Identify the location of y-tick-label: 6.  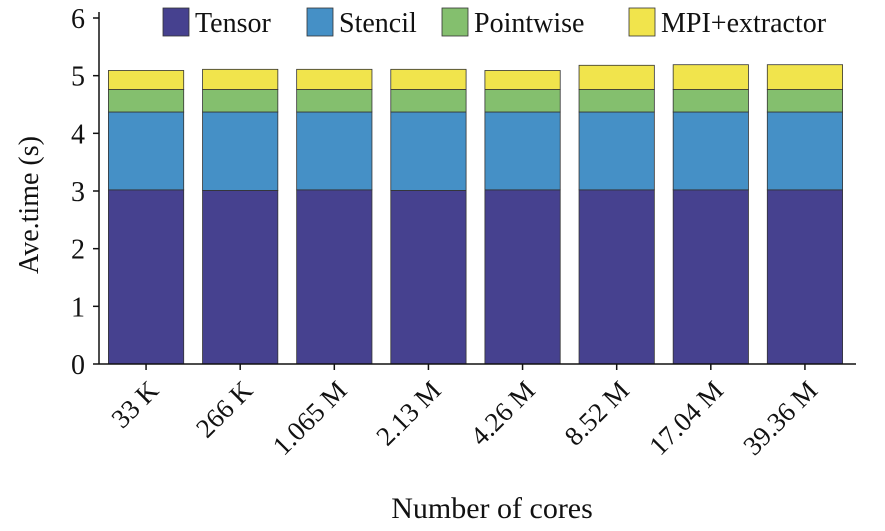
(78, 19).